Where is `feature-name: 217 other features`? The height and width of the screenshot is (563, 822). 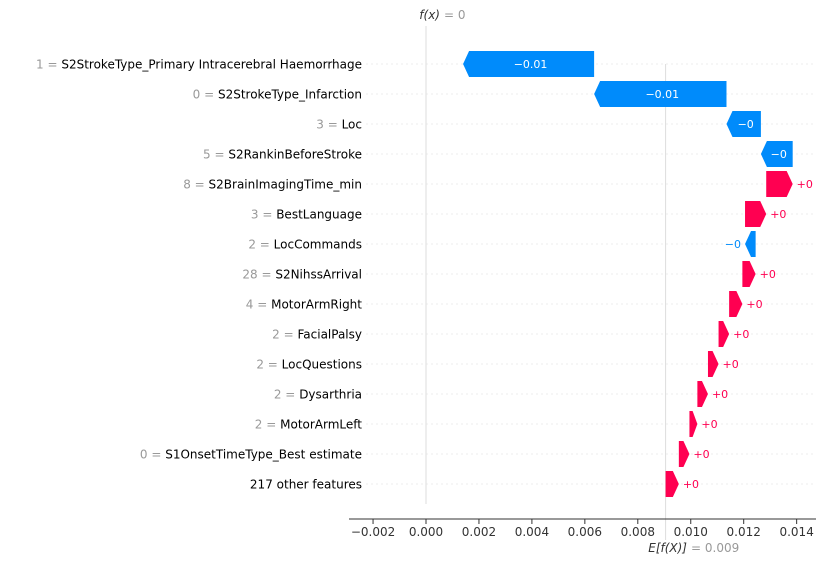 feature-name: 217 other features is located at coordinates (306, 485).